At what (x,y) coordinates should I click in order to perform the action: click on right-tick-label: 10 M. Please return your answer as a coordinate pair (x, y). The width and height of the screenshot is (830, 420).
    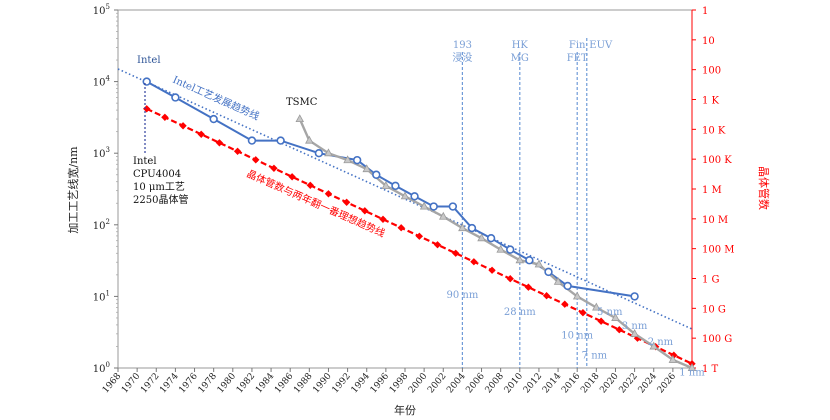
    Looking at the image, I should click on (715, 220).